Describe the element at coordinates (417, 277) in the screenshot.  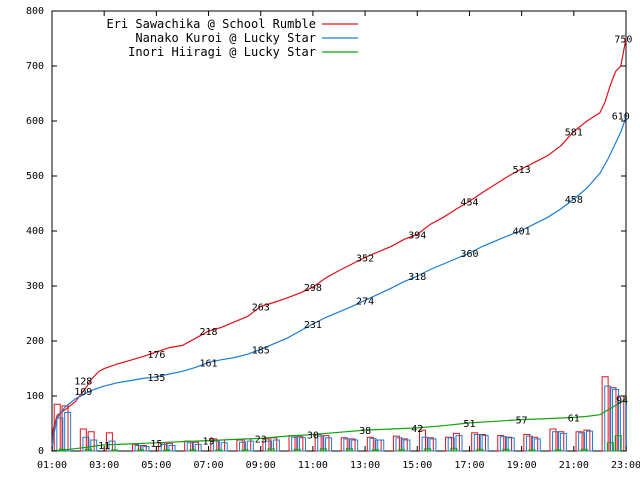
I see `point-label-series-2: 318` at that location.